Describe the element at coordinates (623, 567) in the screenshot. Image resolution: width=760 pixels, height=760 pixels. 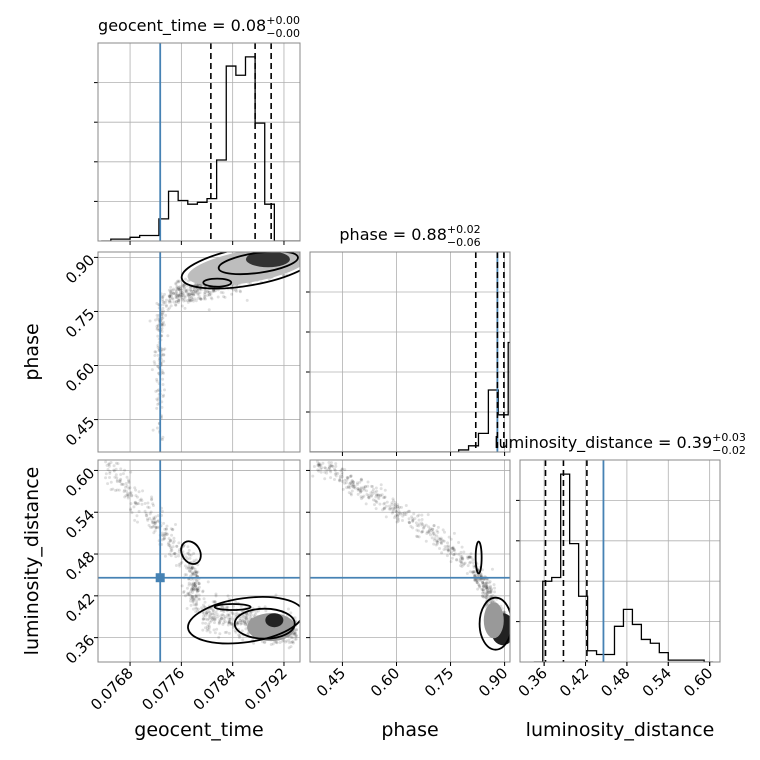
I see `histogram-step` at that location.